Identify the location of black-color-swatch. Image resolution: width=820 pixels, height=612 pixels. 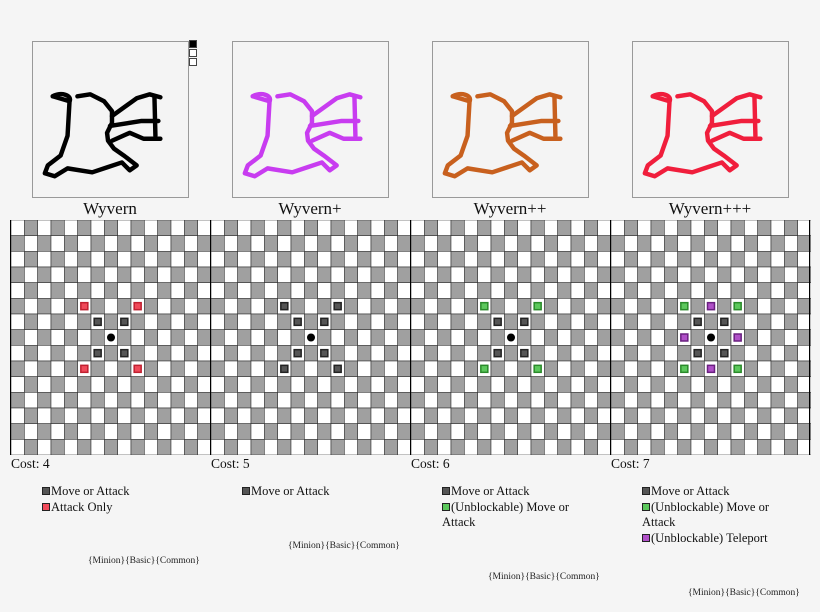
(193, 44).